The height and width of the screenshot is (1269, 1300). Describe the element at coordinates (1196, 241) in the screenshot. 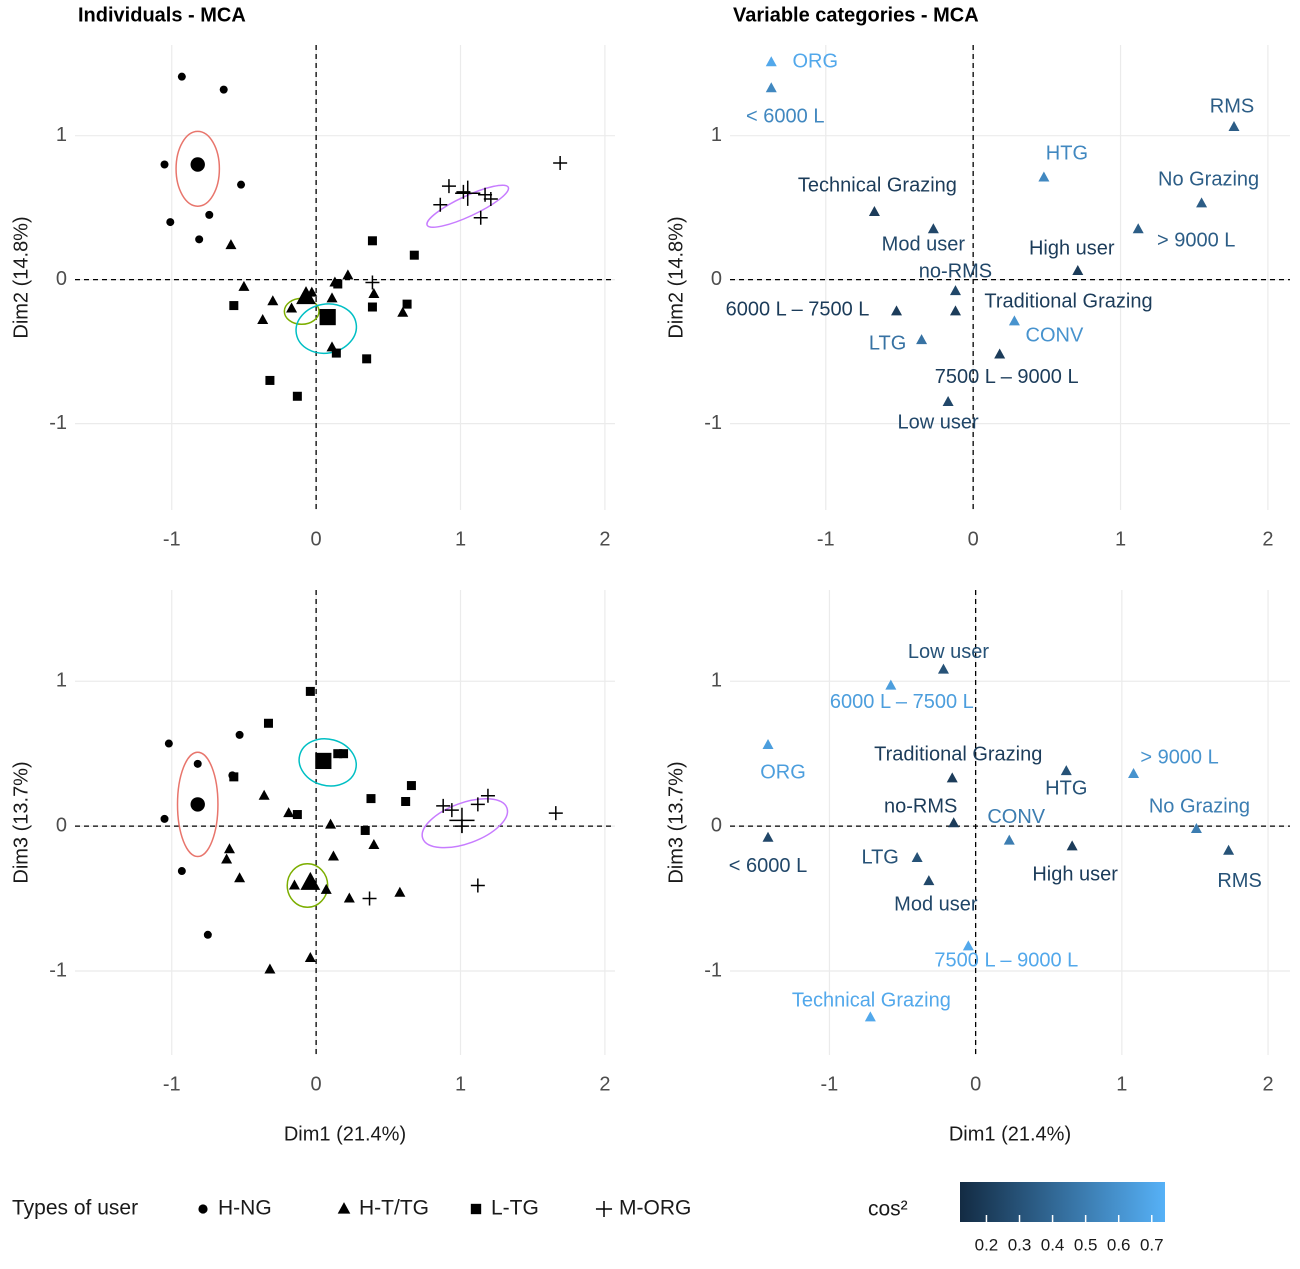

I see `category-label: > 9000 L` at that location.